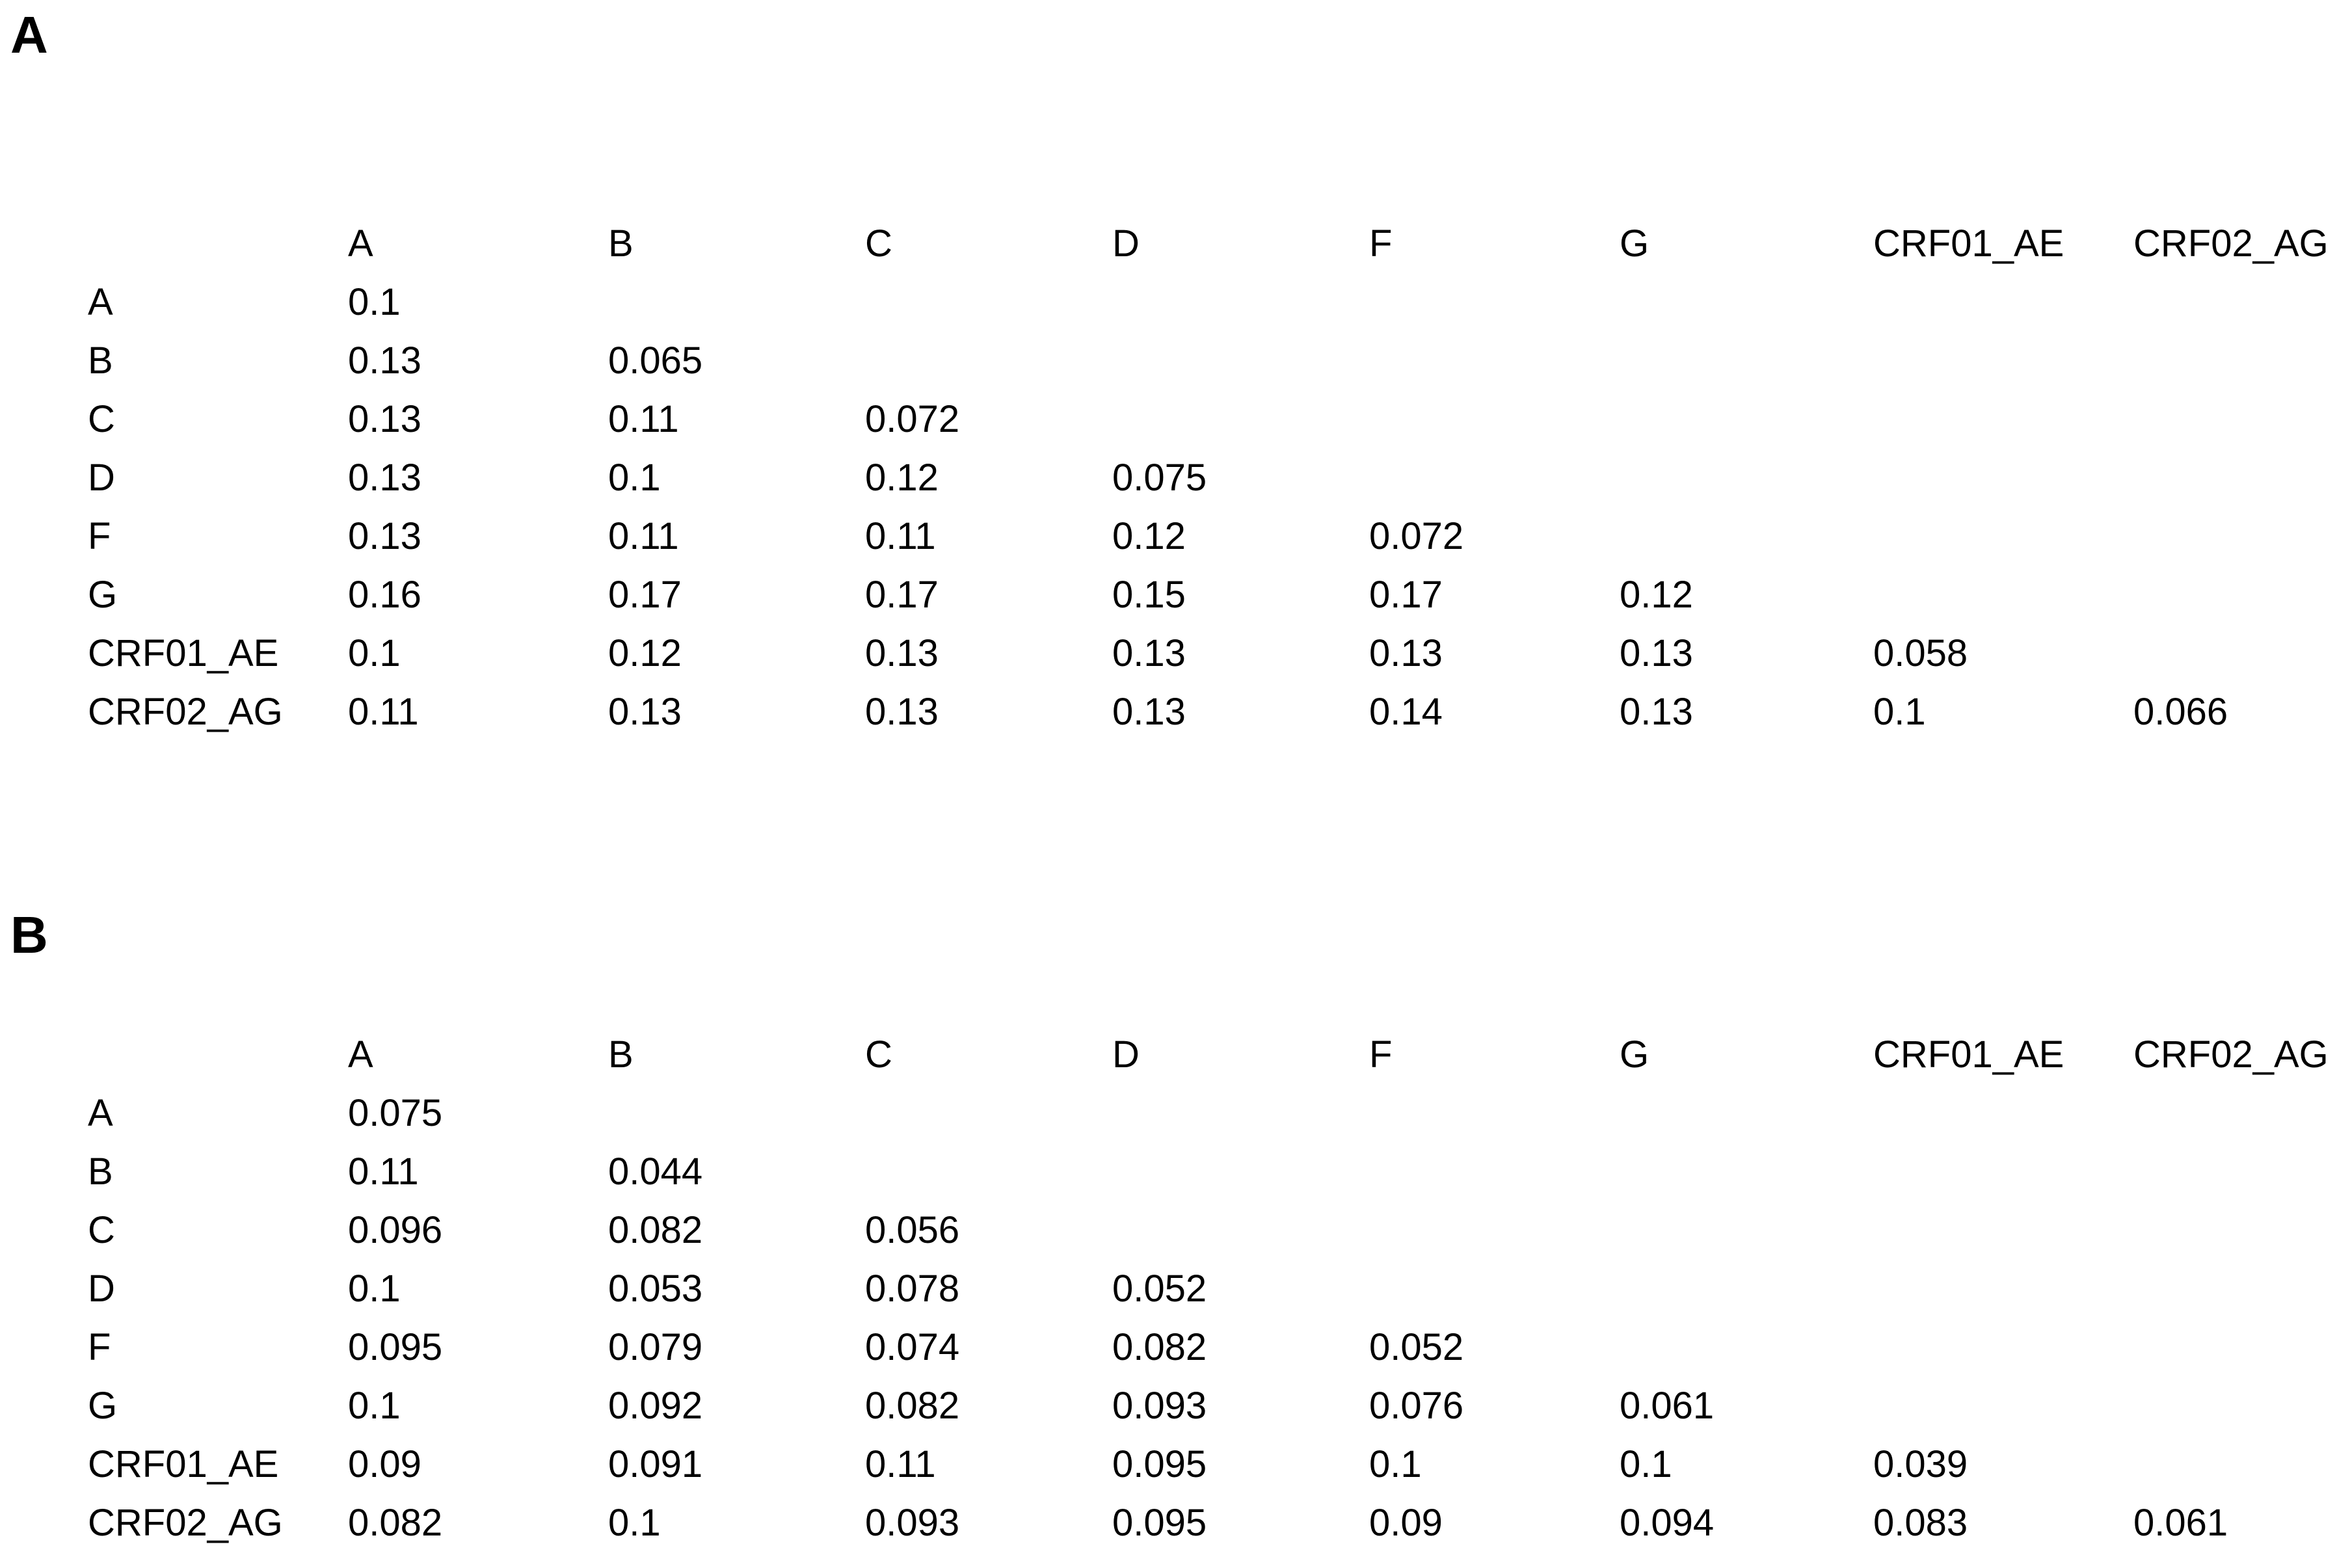 The image size is (2337, 1568). I want to click on row-header: B, so click(101, 1171).